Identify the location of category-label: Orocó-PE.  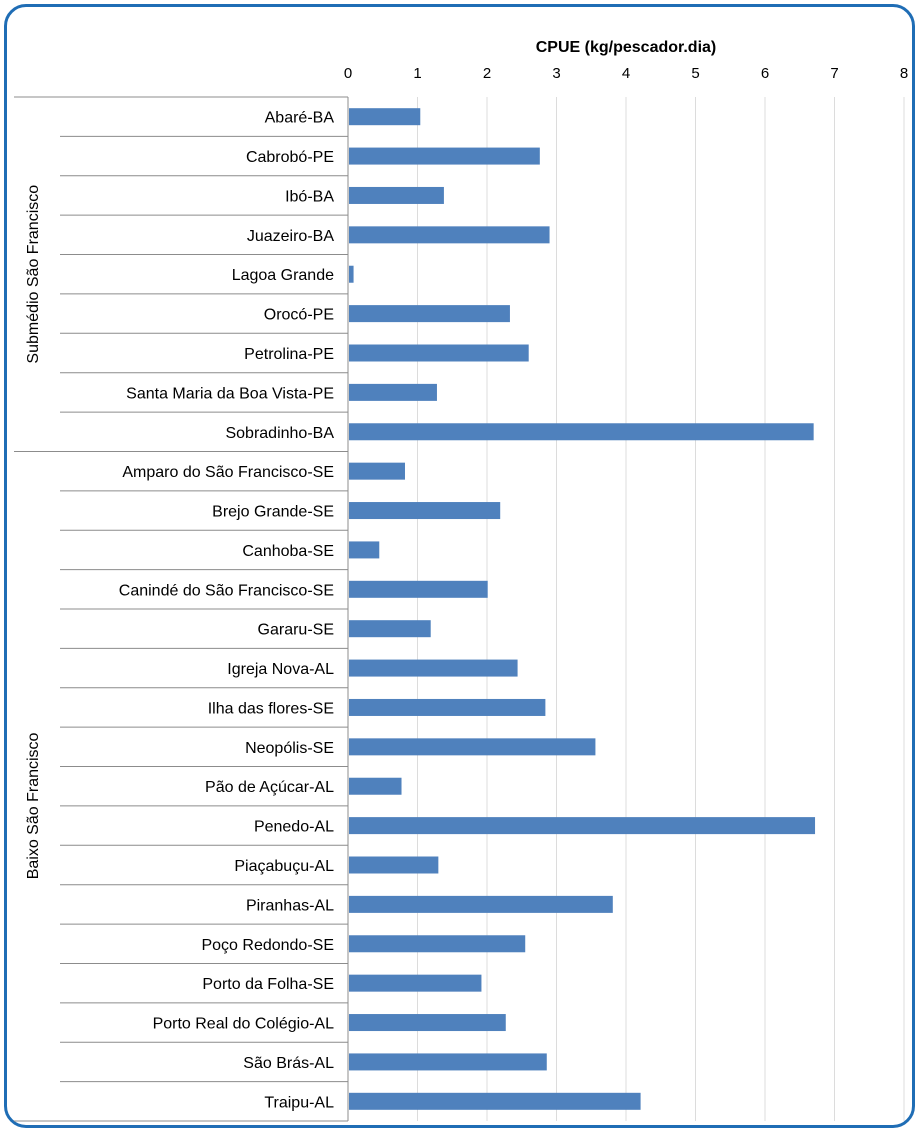
(299, 315).